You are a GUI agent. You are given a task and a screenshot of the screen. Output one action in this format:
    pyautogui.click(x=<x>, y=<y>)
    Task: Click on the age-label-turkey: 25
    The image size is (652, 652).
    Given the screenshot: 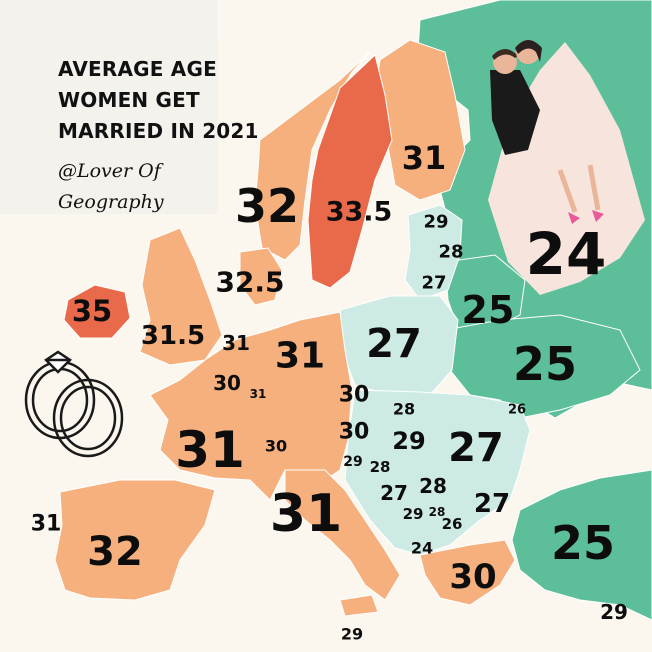 What is the action you would take?
    pyautogui.click(x=583, y=543)
    